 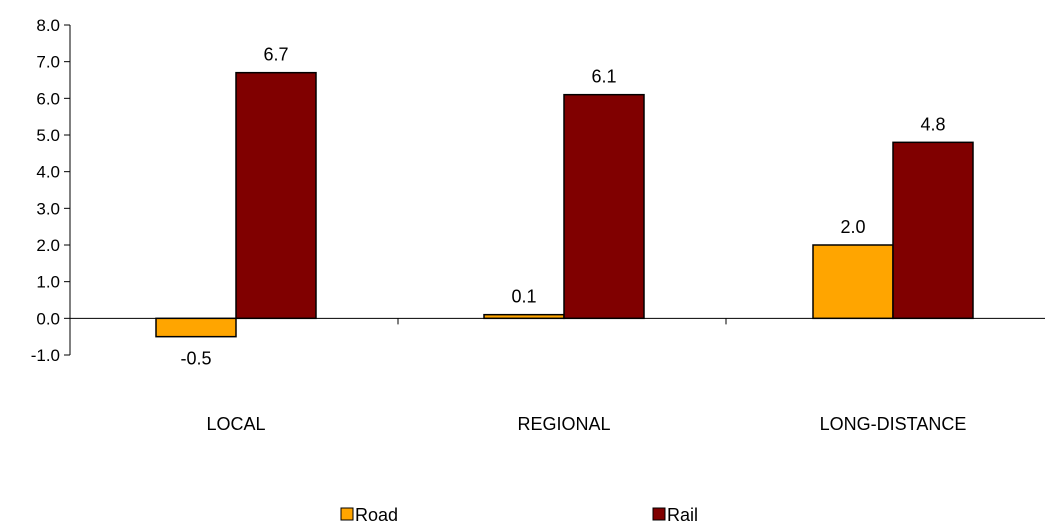 What do you see at coordinates (524, 316) in the screenshot?
I see `bar-road-regional` at bounding box center [524, 316].